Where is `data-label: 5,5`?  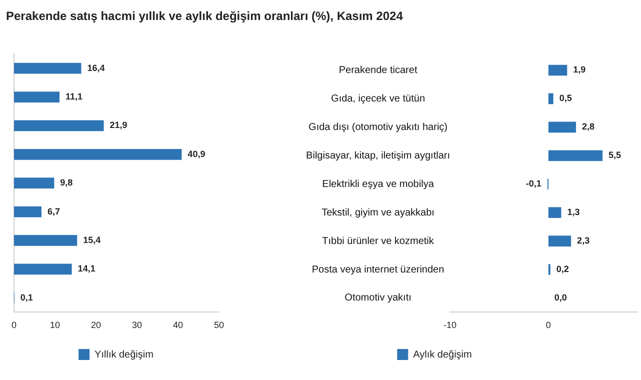
data-label: 5,5 is located at coordinates (615, 155).